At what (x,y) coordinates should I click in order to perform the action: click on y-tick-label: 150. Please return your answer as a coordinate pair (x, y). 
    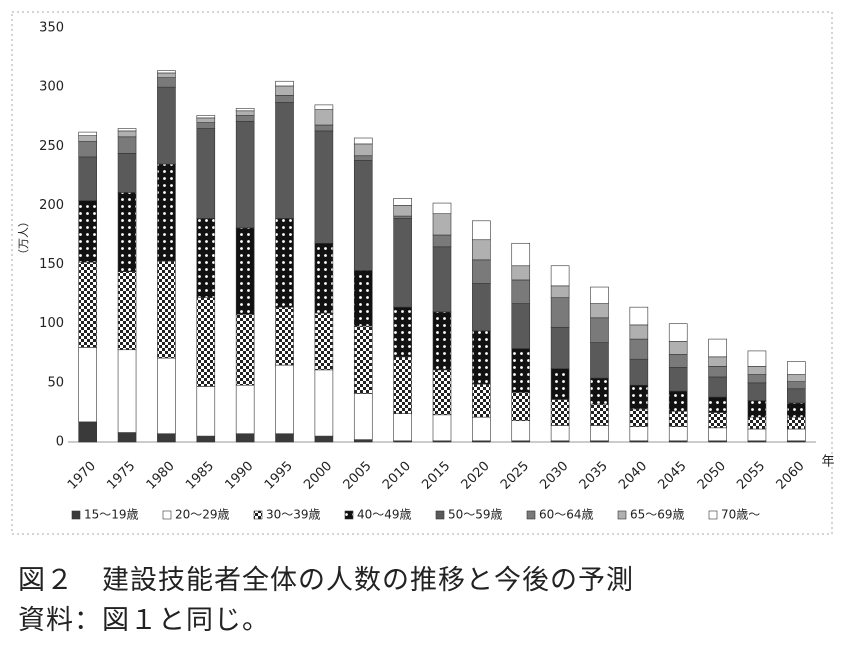
    Looking at the image, I should click on (51, 264).